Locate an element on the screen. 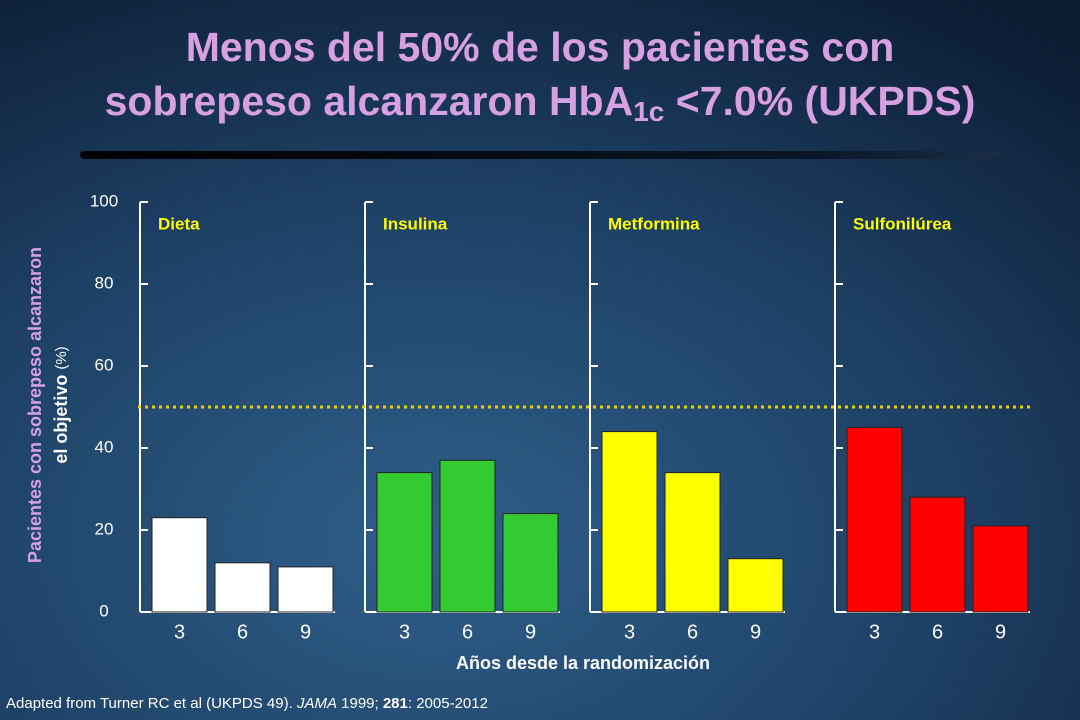  title-subscript: 1c is located at coordinates (648, 111).